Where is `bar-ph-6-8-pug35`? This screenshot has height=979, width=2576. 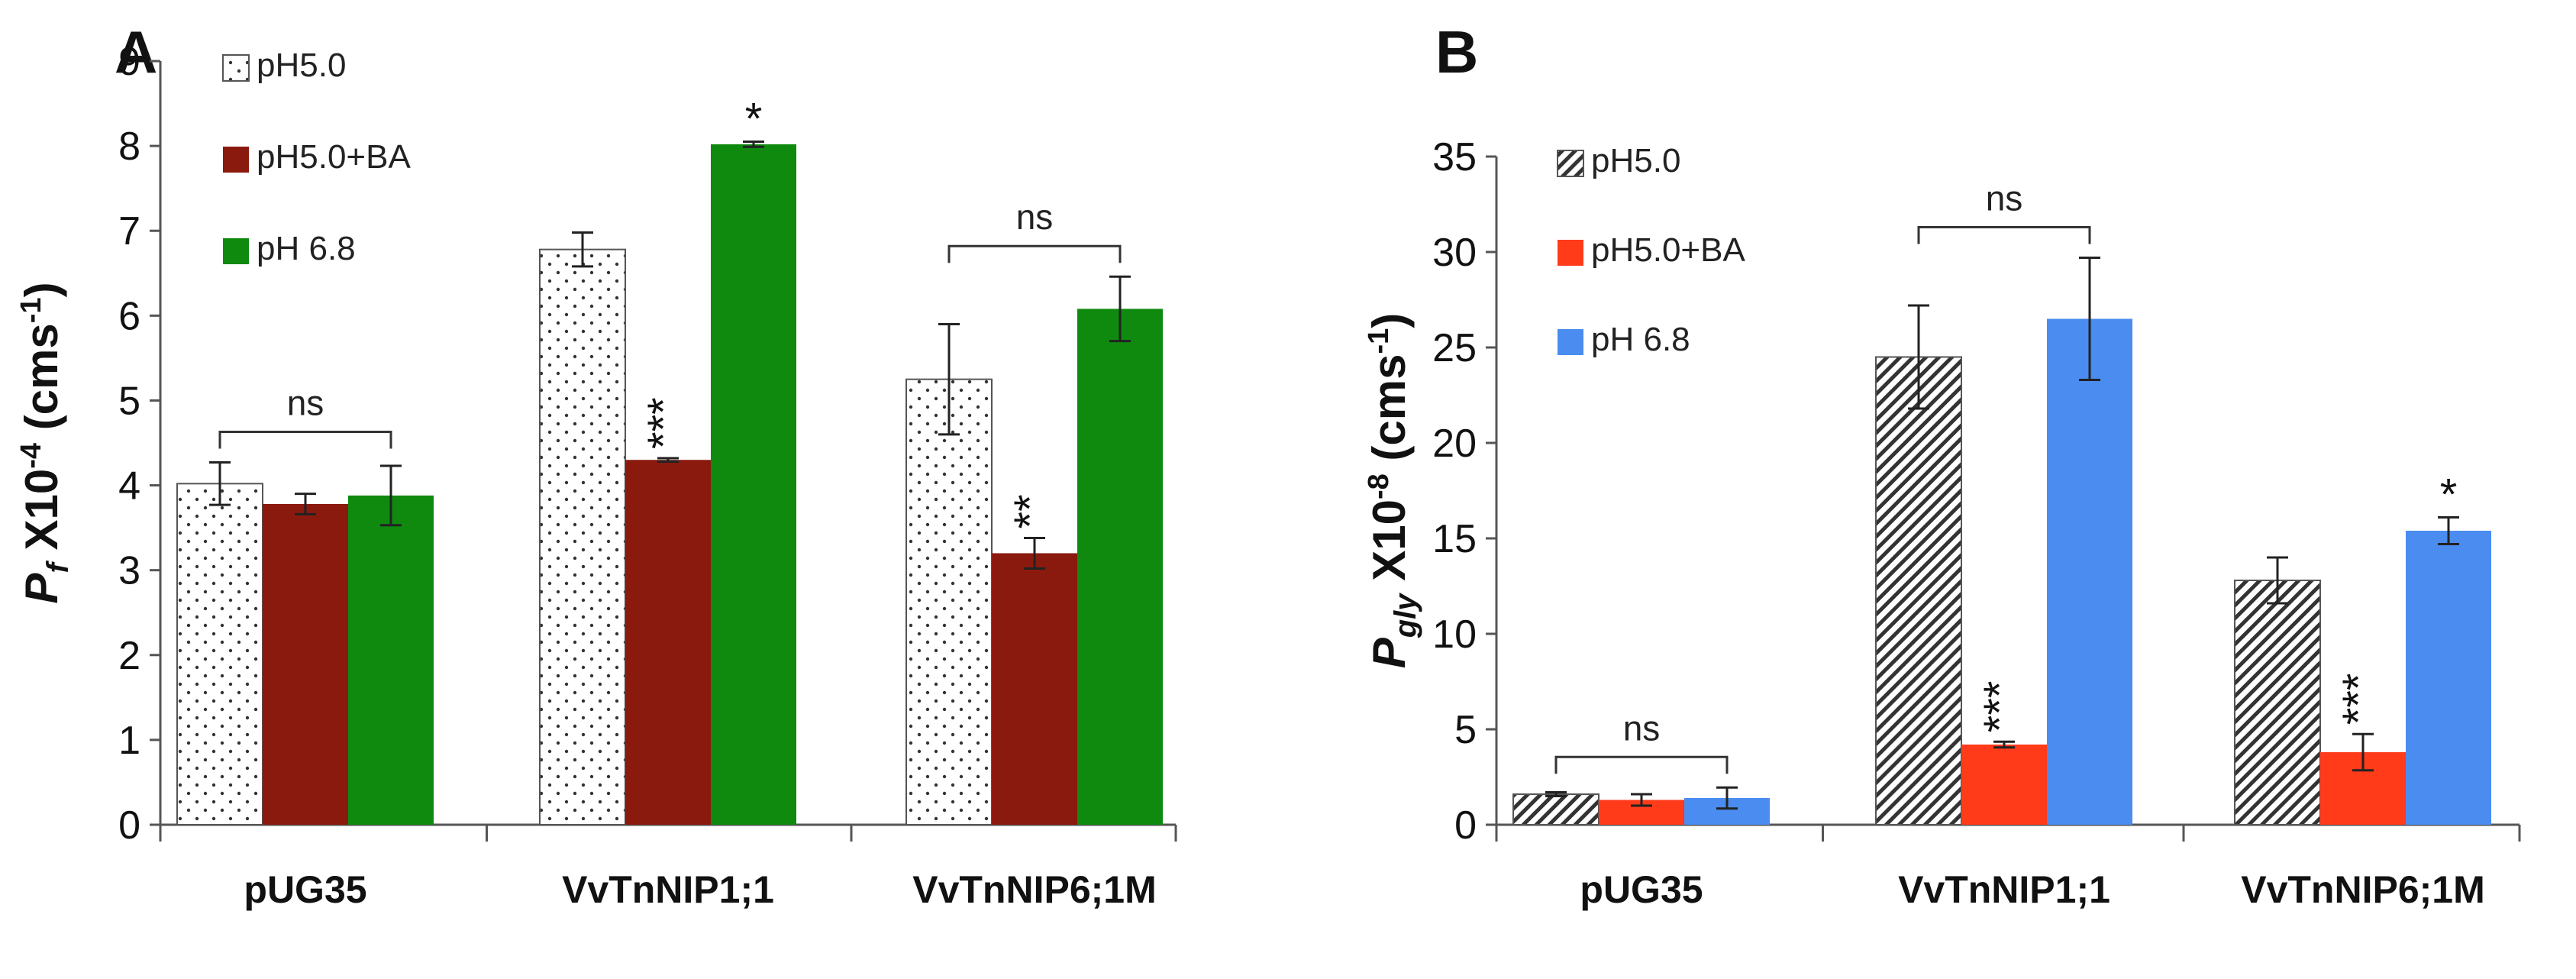
bar-ph-6-8-pug35 is located at coordinates (391, 660).